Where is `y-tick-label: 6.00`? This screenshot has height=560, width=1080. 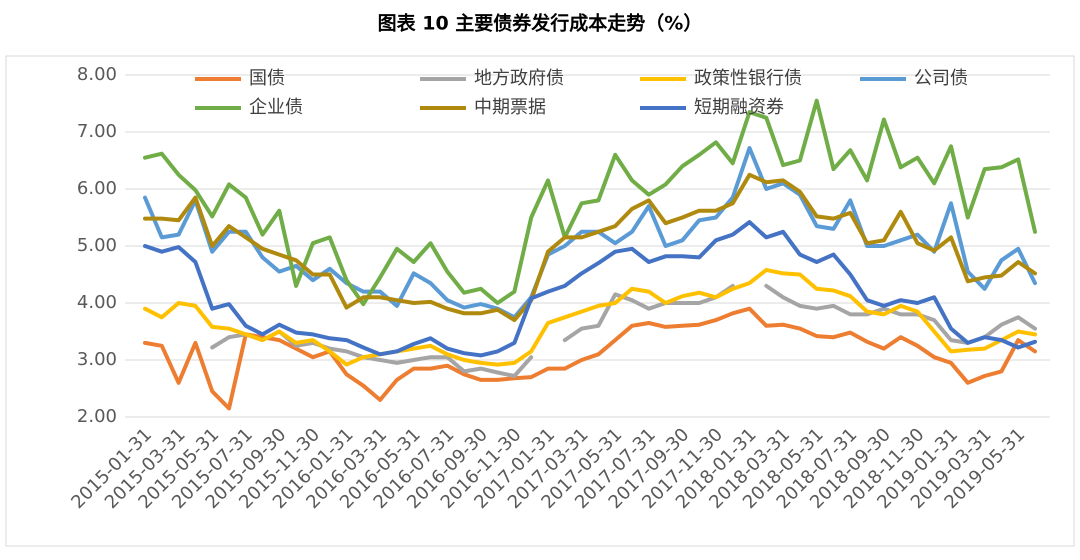
y-tick-label: 6.00 is located at coordinates (97, 188).